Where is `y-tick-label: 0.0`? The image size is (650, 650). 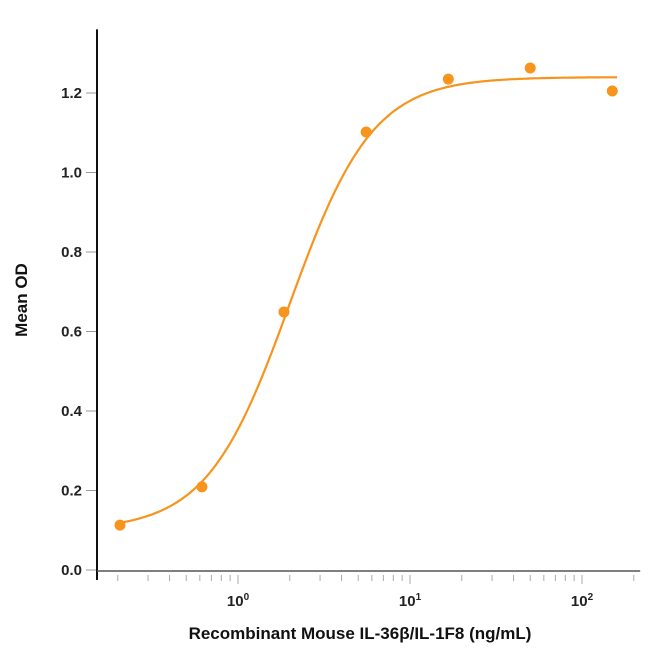
y-tick-label: 0.0 is located at coordinates (71, 570).